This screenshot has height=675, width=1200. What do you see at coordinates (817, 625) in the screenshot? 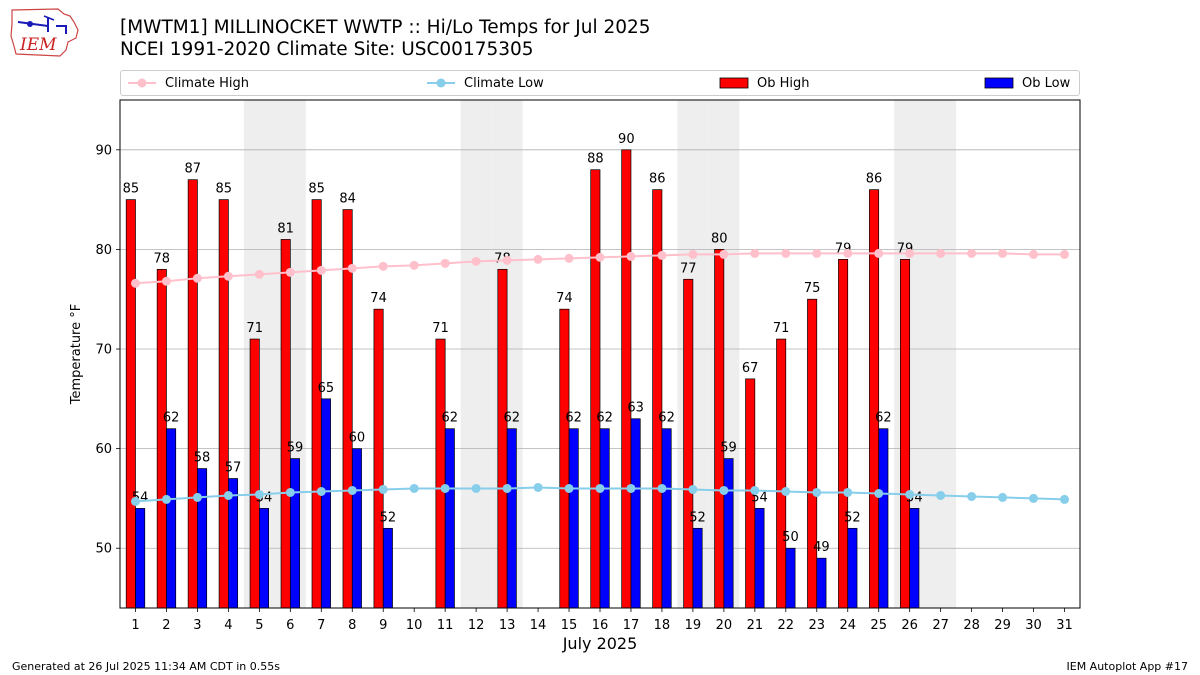
I see `x-tick-label-23: 23` at bounding box center [817, 625].